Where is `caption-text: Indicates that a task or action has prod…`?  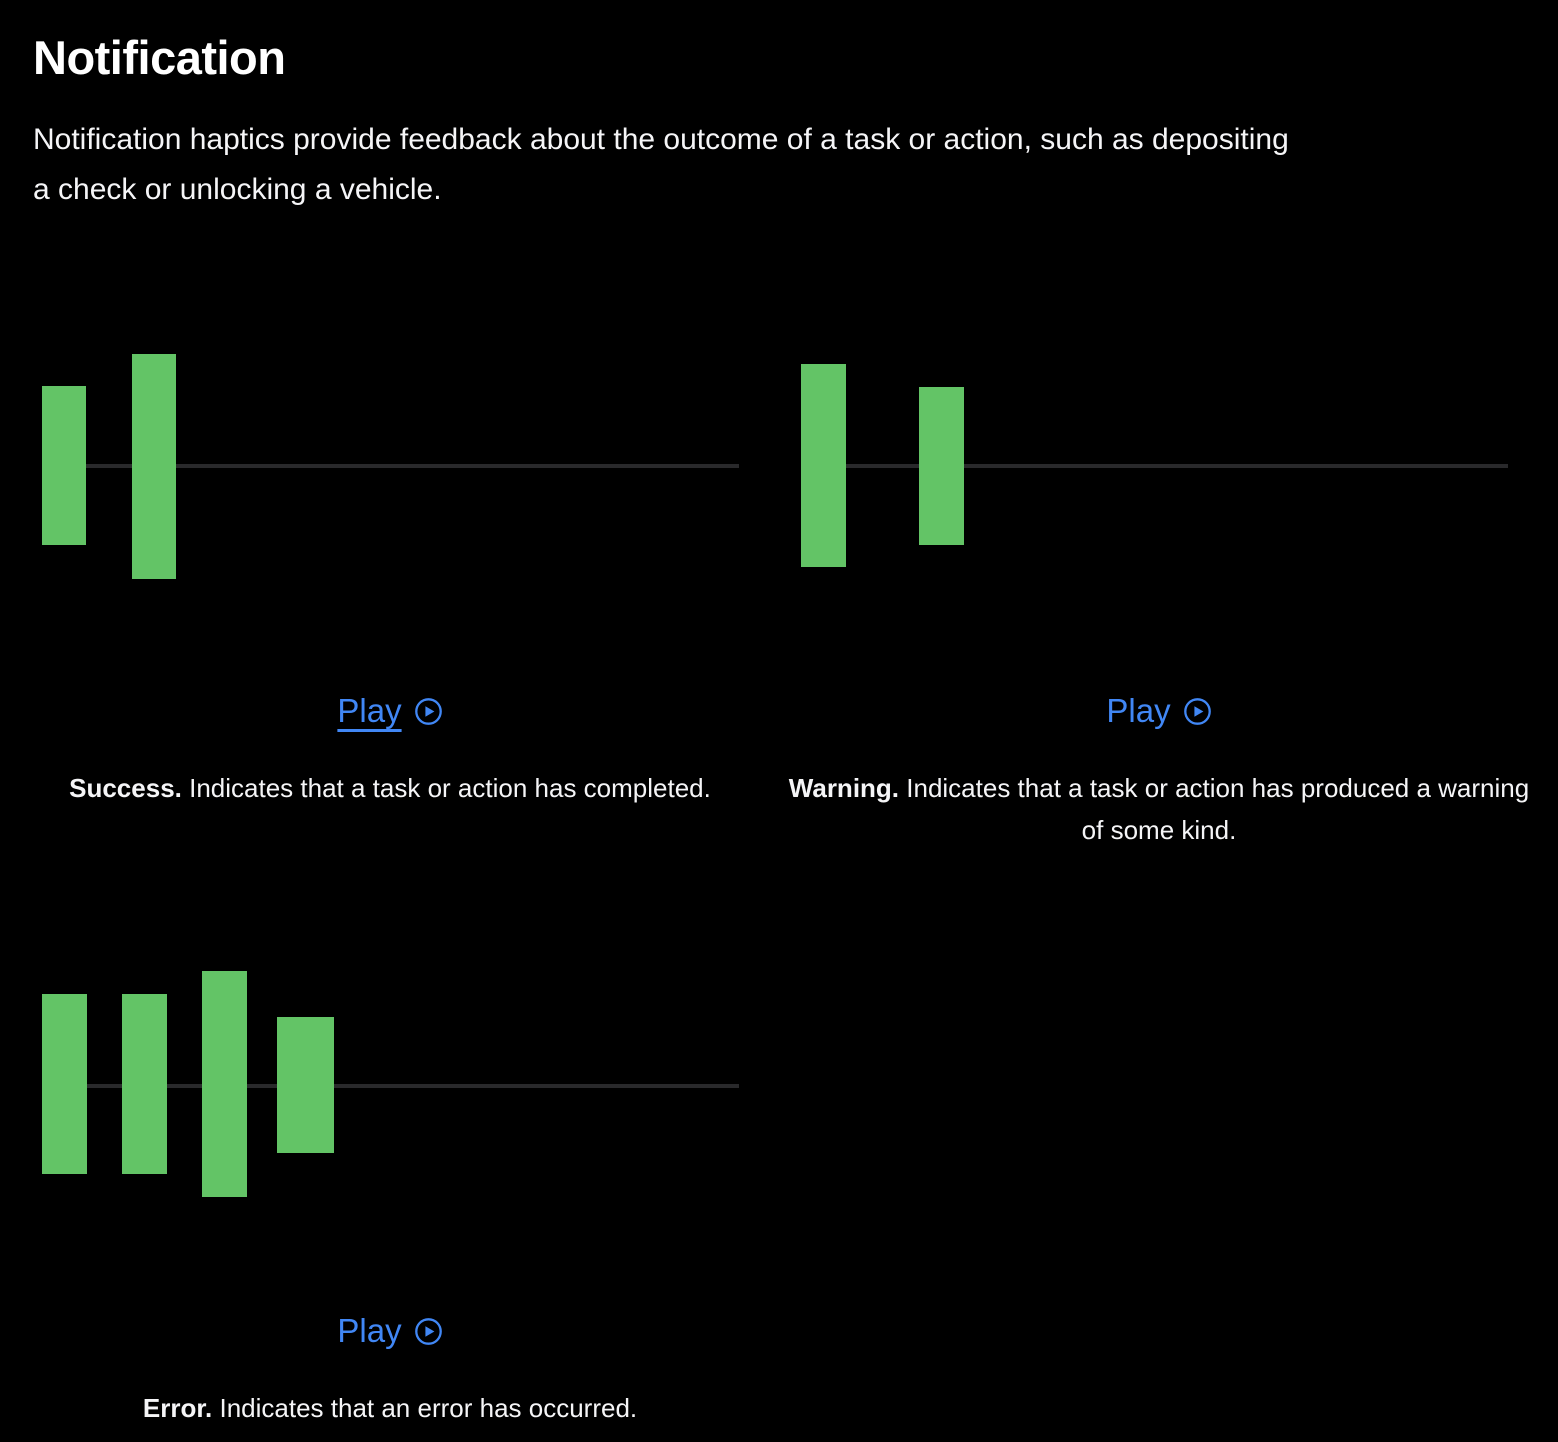 caption-text: Indicates that a task or action has prod… is located at coordinates (1218, 809).